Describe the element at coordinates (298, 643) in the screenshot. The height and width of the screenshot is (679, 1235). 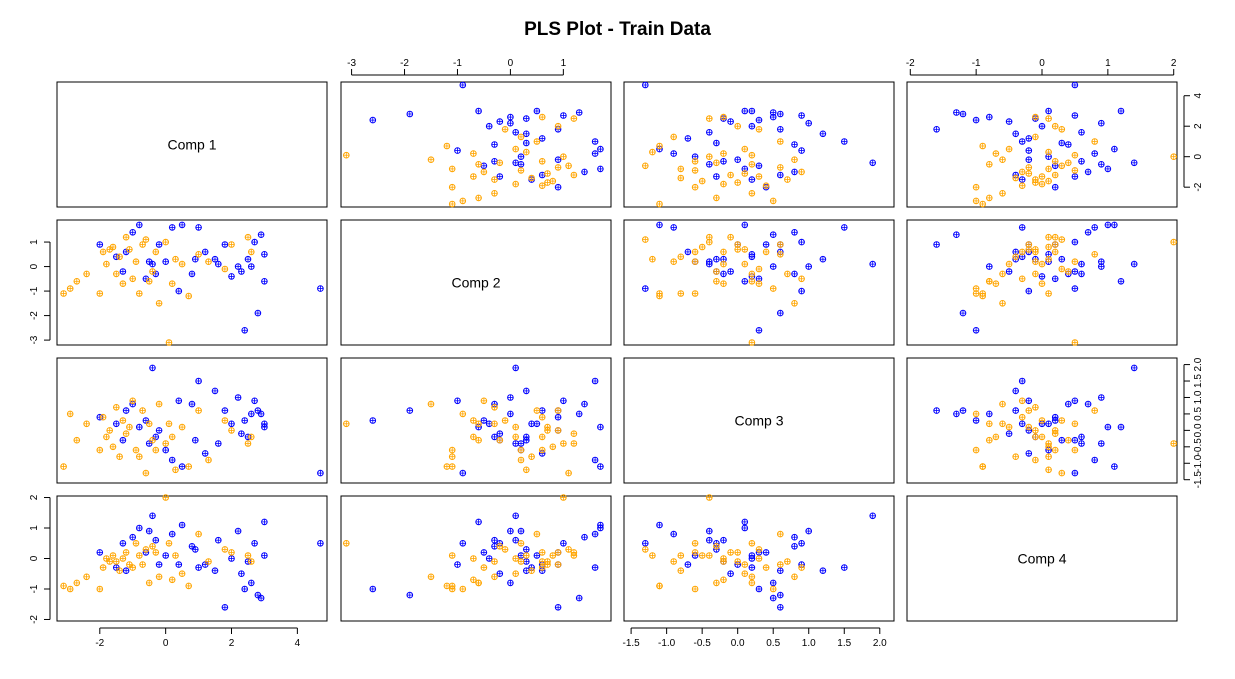
I see `x-tick-label: 4` at that location.